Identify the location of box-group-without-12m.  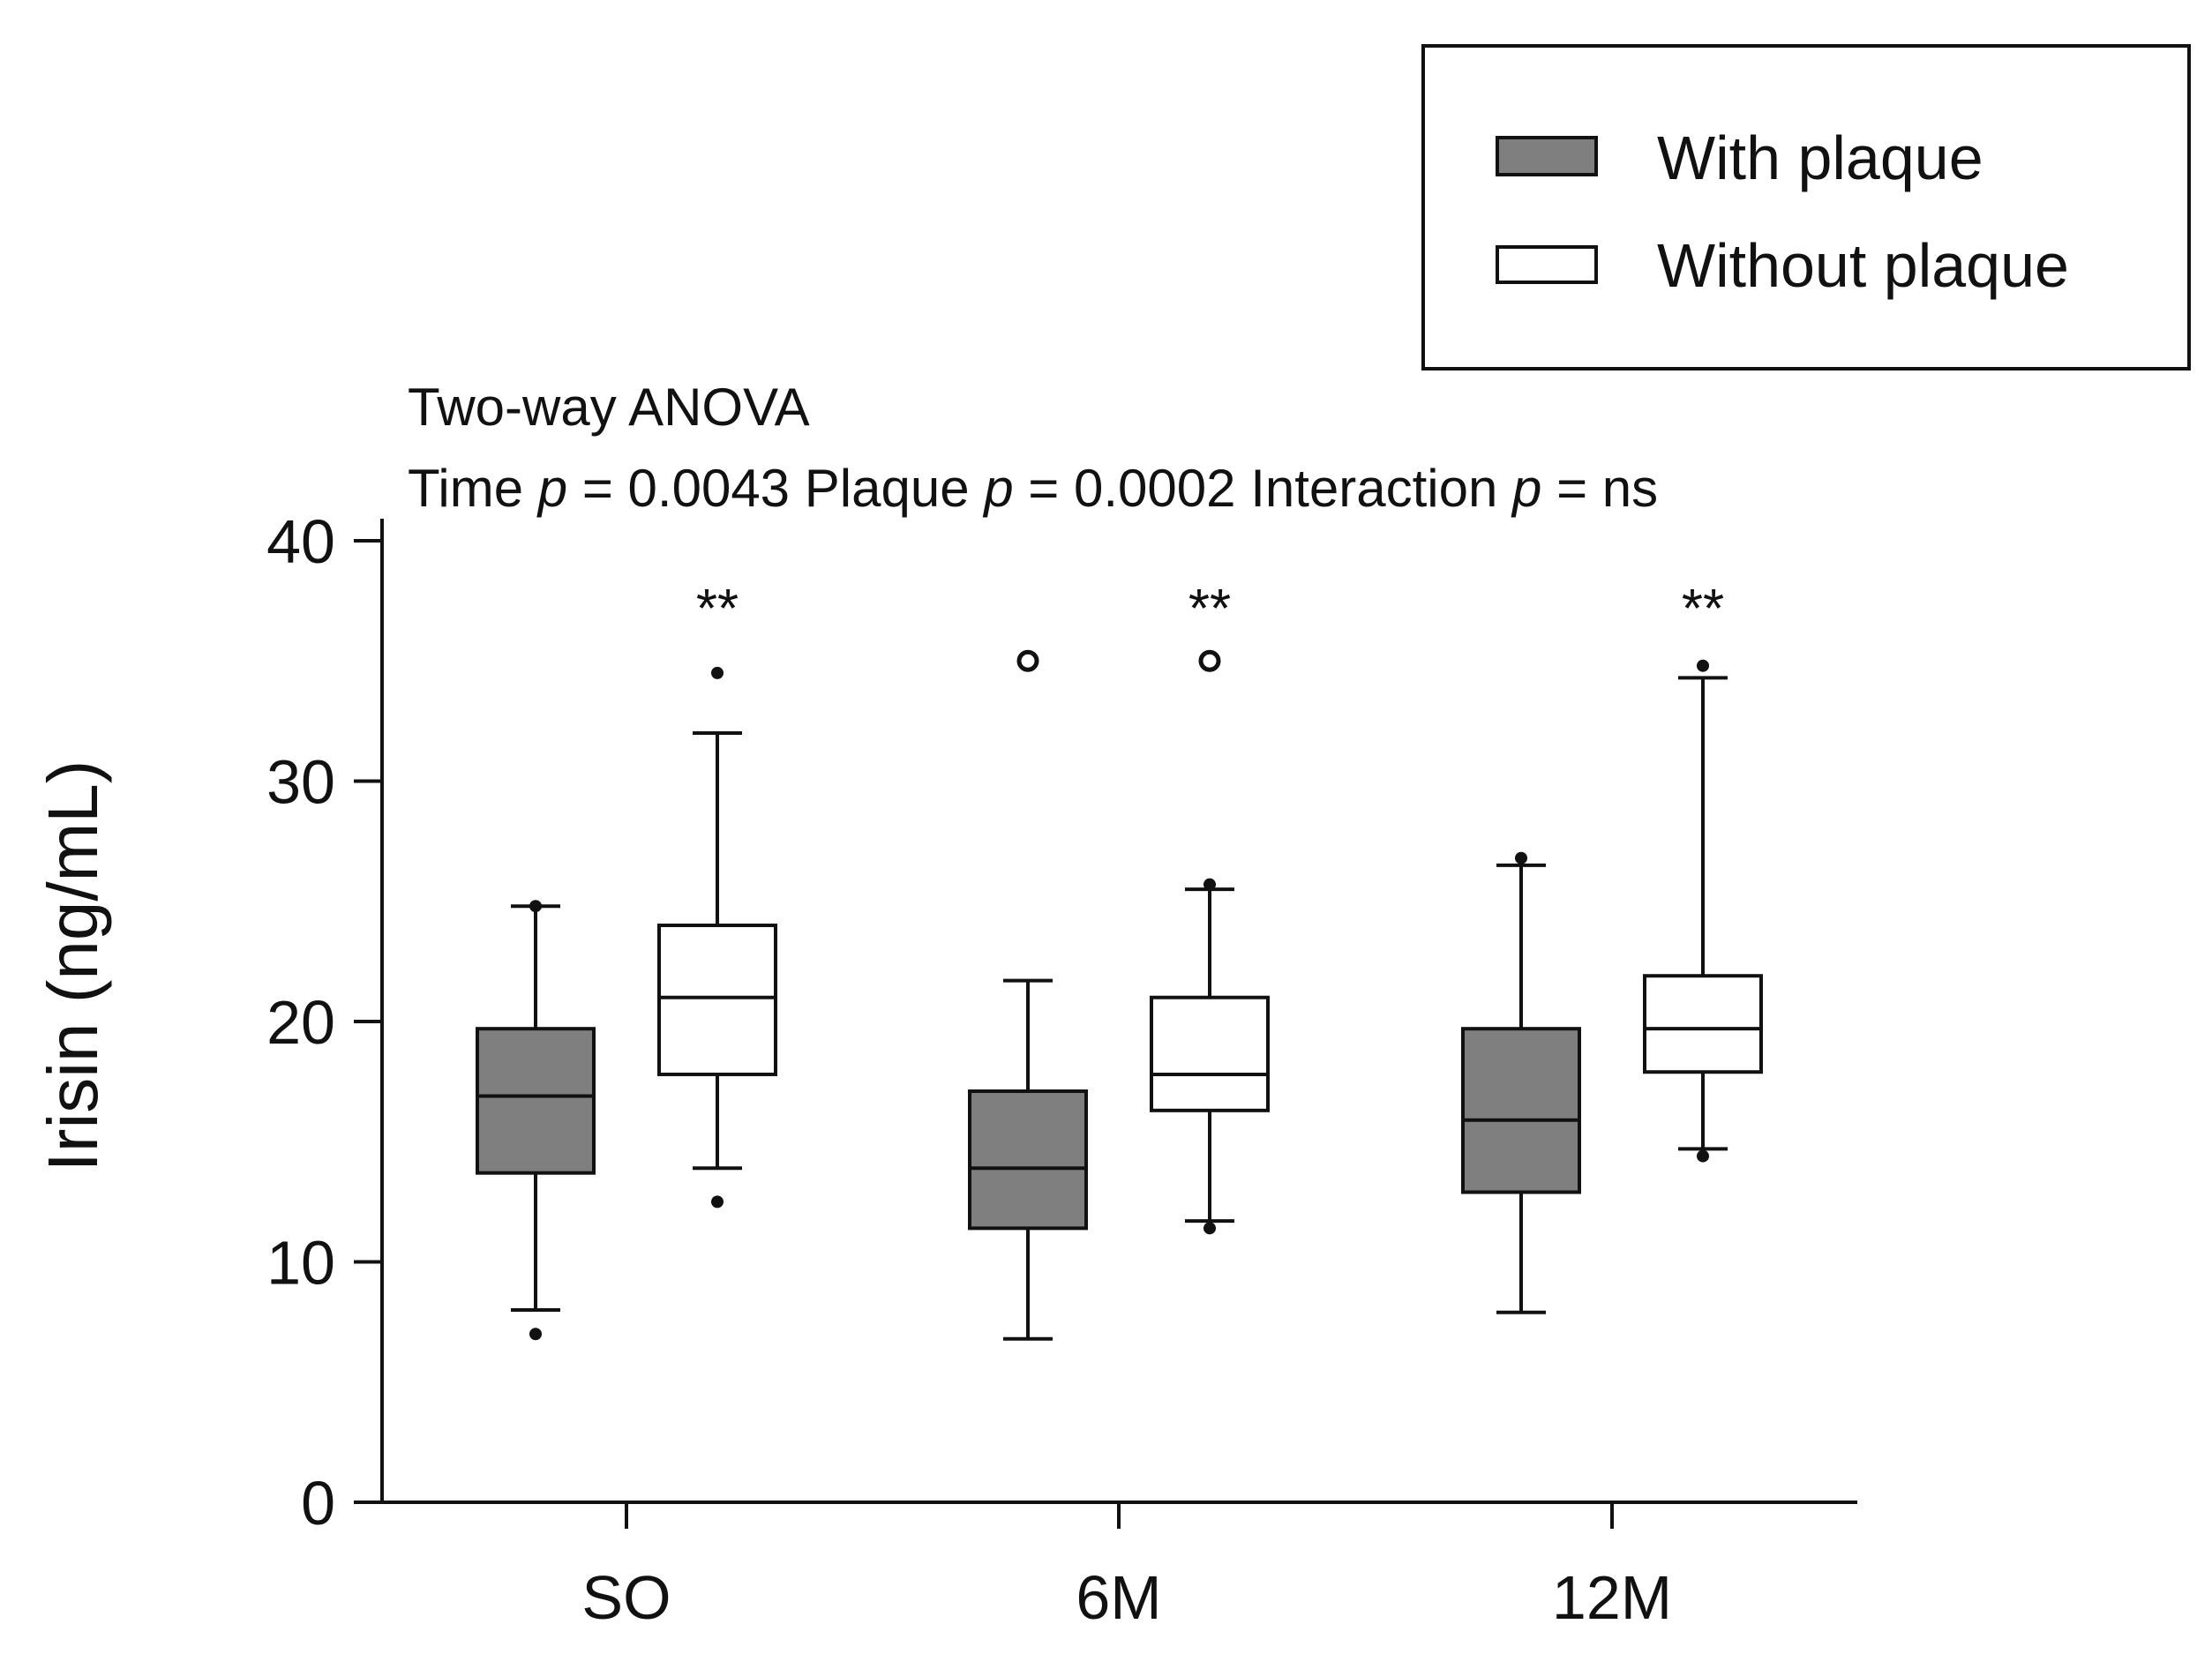
(1703, 911).